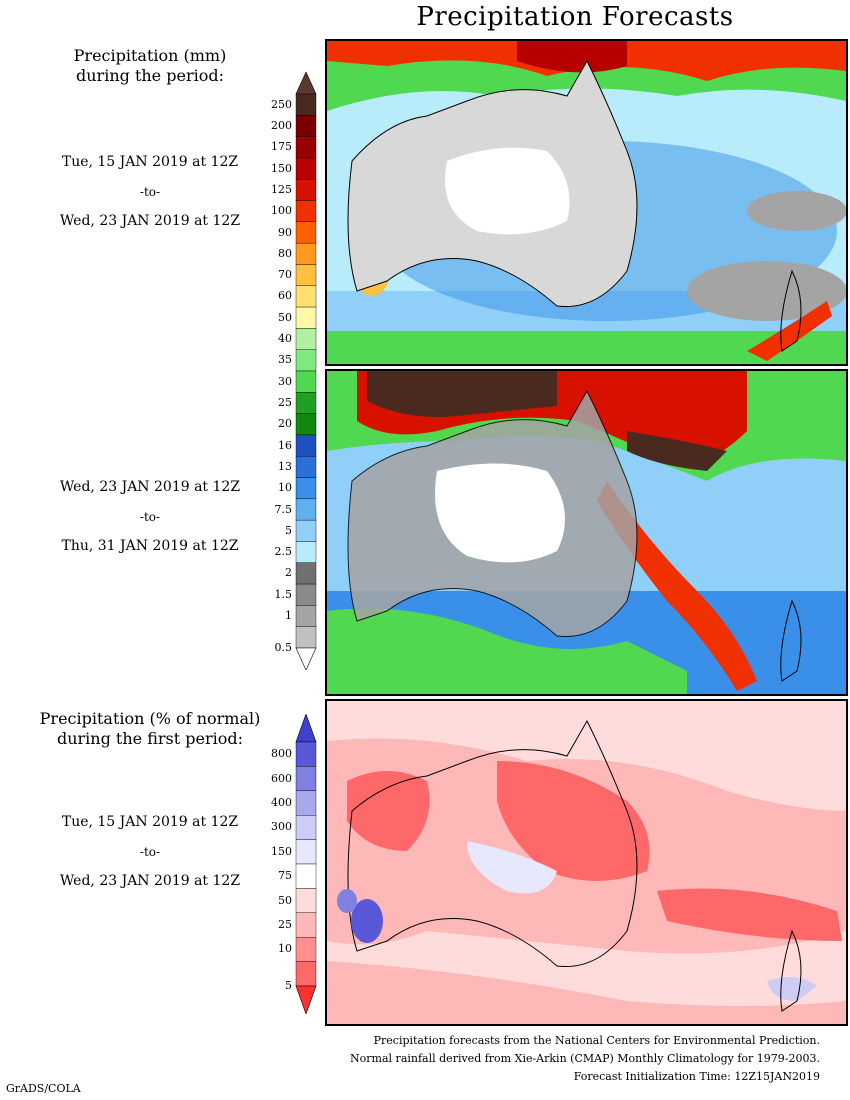 Image resolution: width=850 pixels, height=1100 pixels. Describe the element at coordinates (285, 232) in the screenshot. I see `mm-colorbar-label: 90` at that location.